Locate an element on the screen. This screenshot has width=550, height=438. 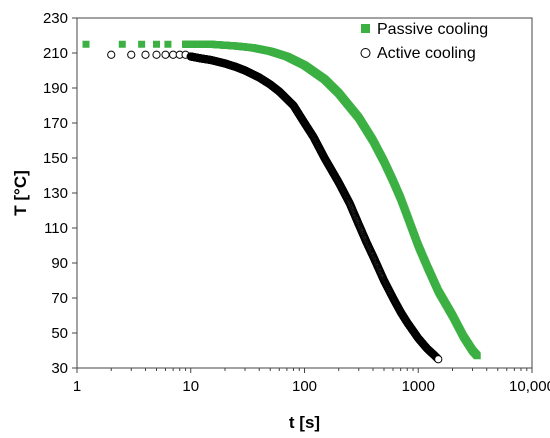
legend-marker-passive-cooling is located at coordinates (365, 28).